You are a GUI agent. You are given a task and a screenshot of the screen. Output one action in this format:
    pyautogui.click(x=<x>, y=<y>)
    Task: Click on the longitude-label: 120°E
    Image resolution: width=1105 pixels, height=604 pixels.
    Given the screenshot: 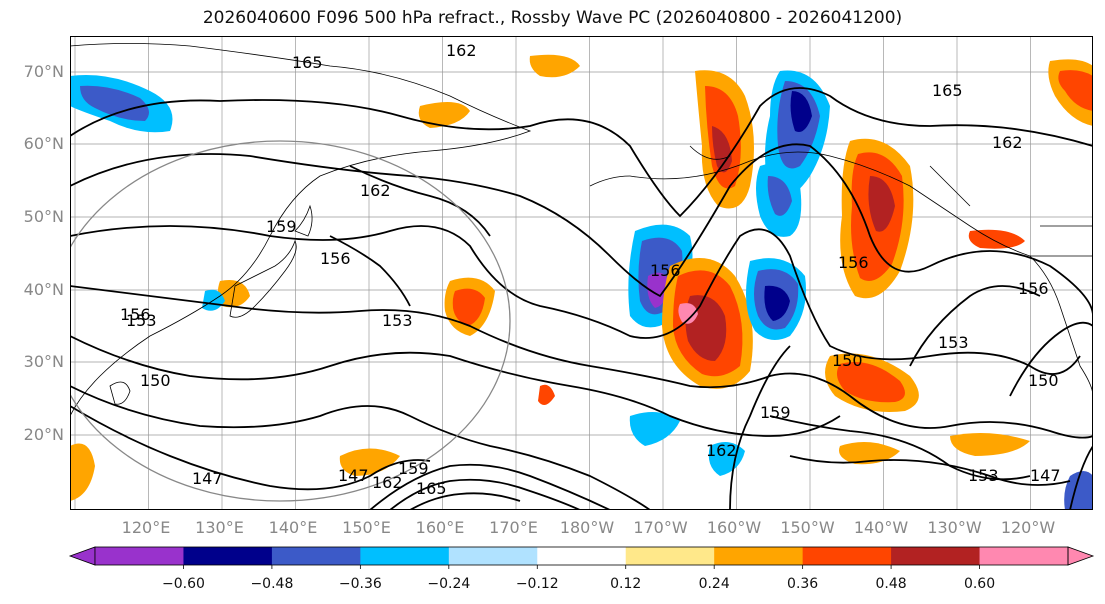 What is the action you would take?
    pyautogui.click(x=146, y=527)
    